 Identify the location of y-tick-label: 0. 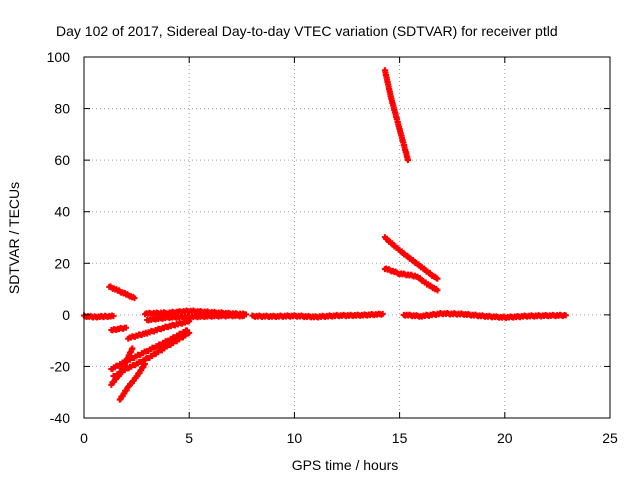
(66, 315).